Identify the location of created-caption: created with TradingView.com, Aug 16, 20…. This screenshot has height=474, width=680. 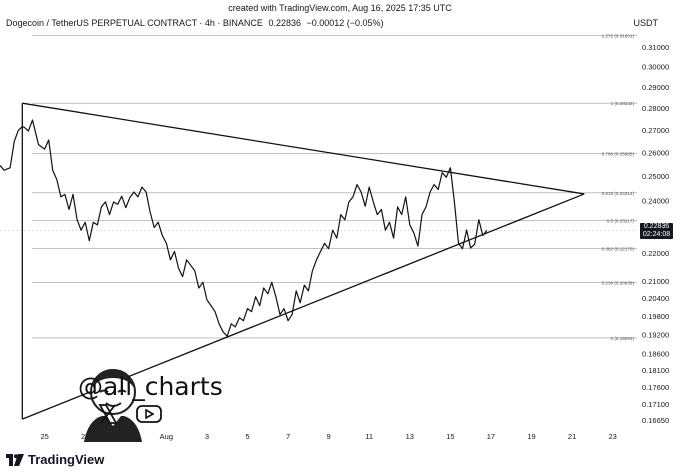
(340, 8).